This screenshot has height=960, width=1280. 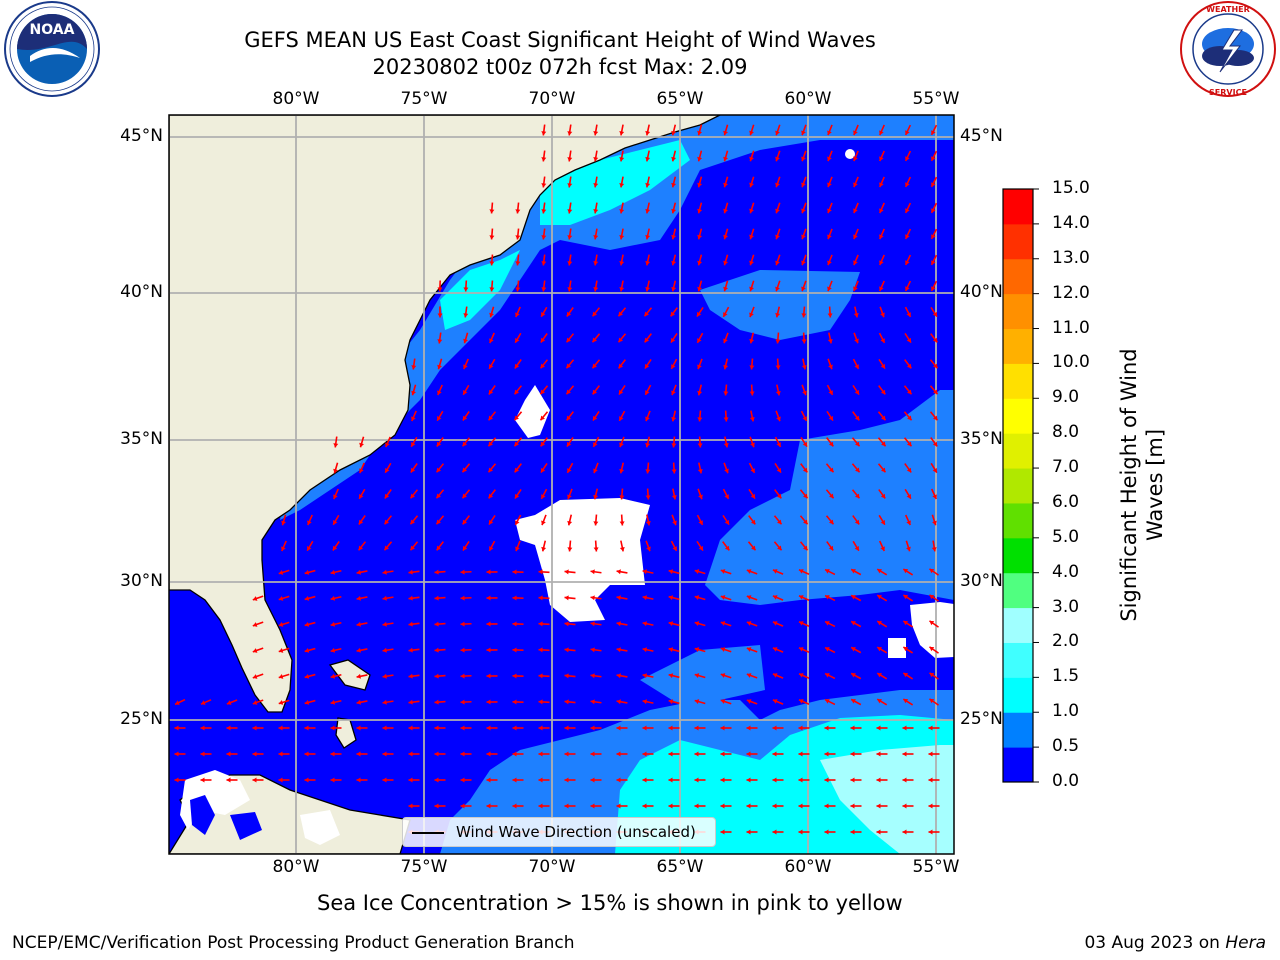 I want to click on legend-label: Wind Wave Direction (unscaled), so click(x=576, y=832).